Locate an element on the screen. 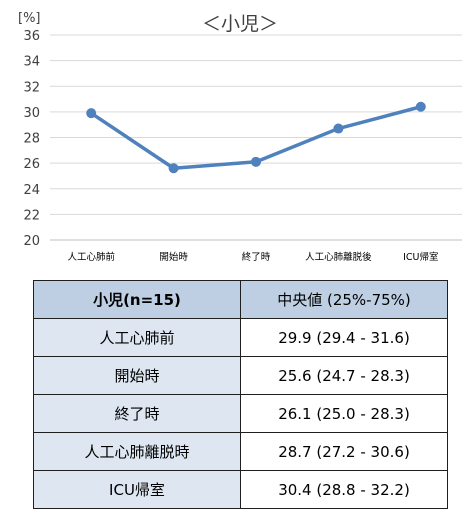  x-tick-label: ICU帰室 is located at coordinates (420, 257).